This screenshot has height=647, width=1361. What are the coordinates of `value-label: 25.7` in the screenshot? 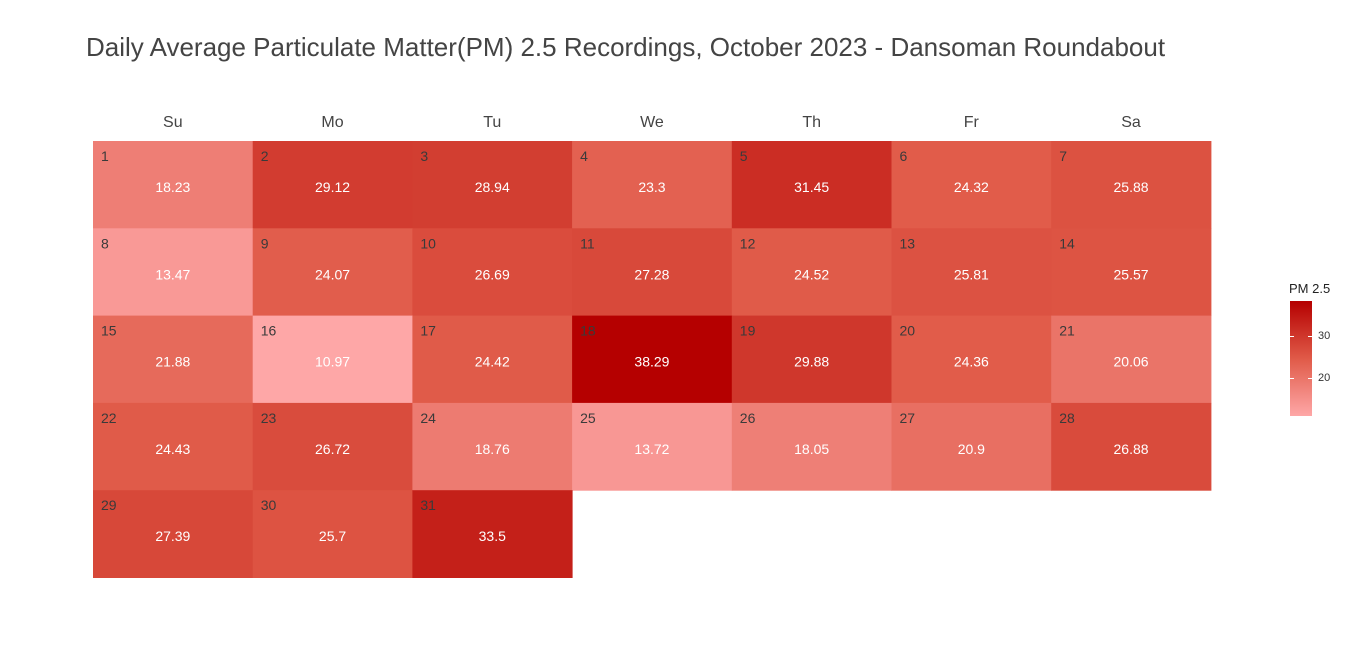 It's located at (332, 536).